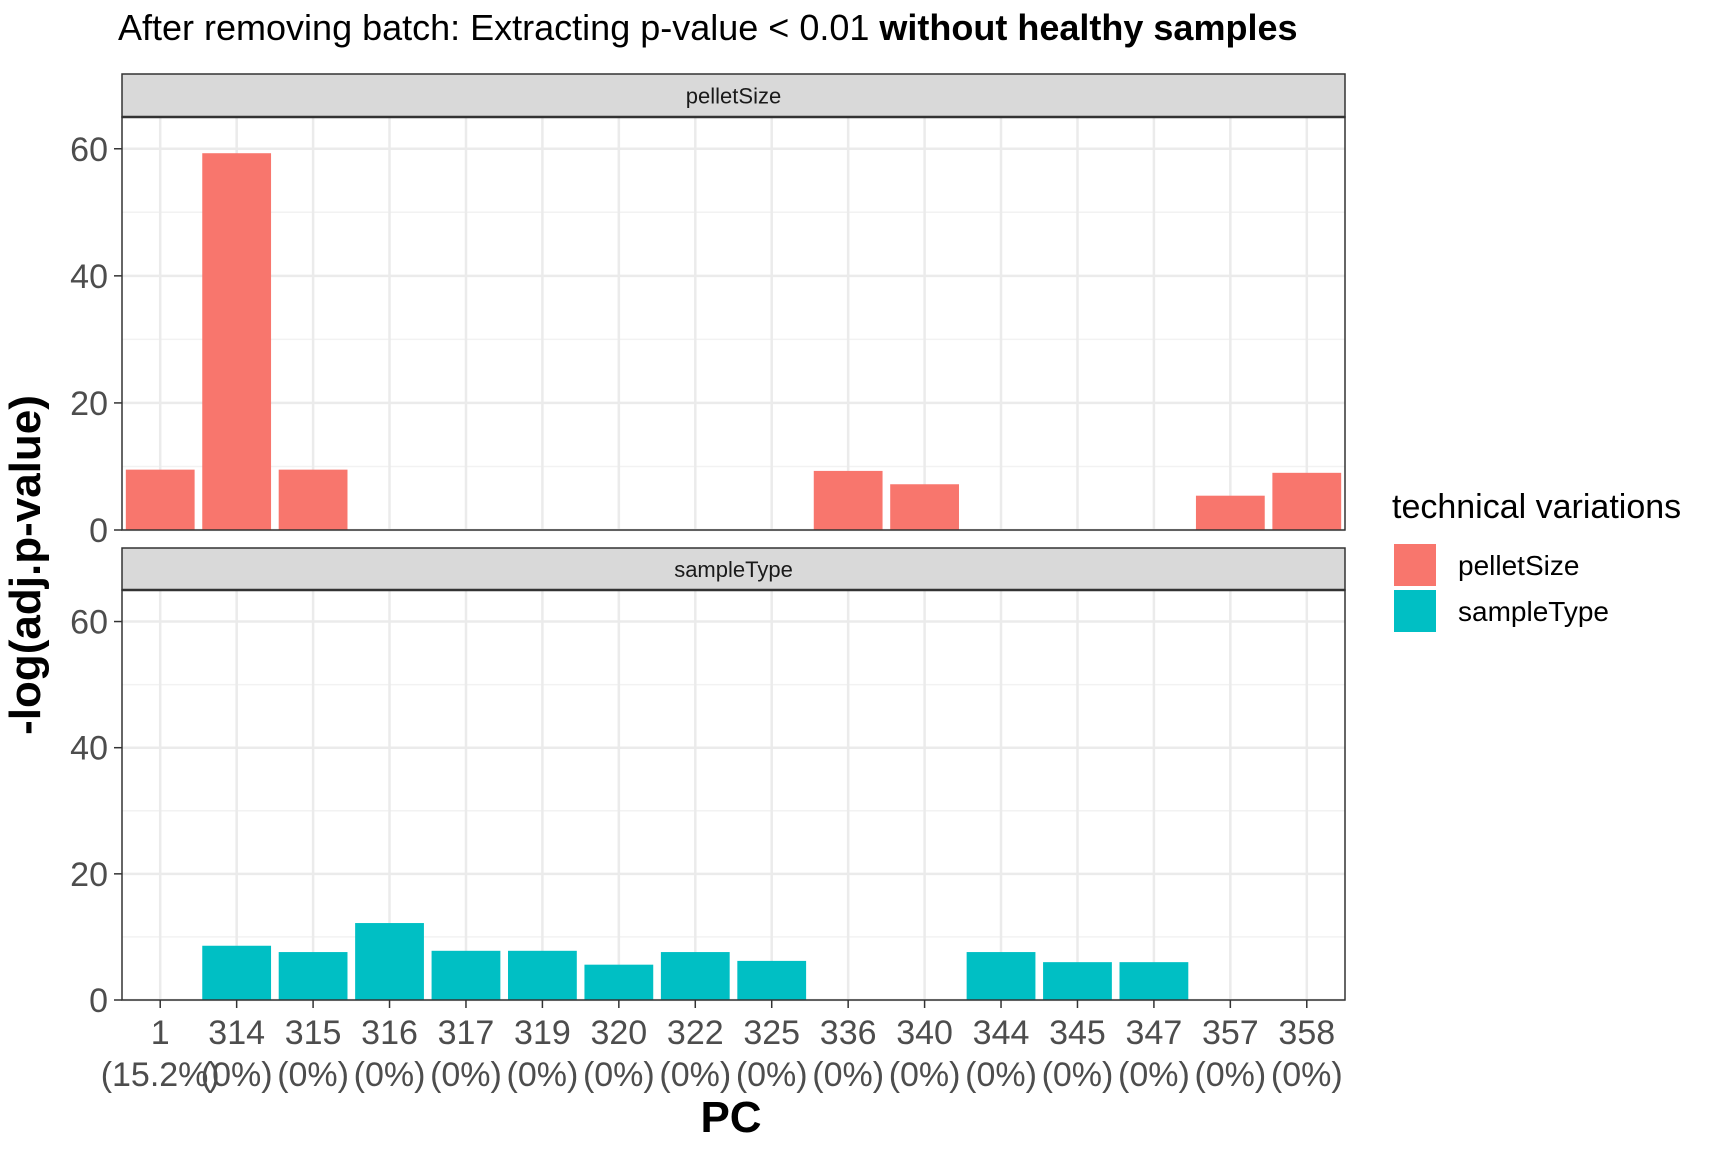  Describe the element at coordinates (771, 1033) in the screenshot. I see `x-tick-label: 325` at that location.